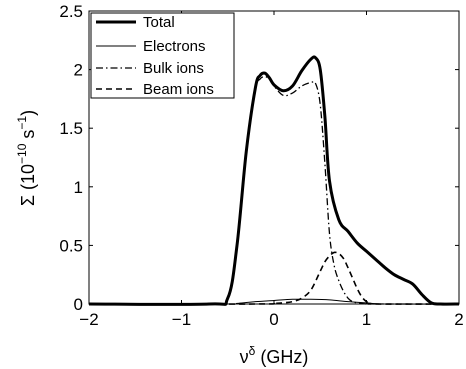 Image resolution: width=466 pixels, height=369 pixels. What do you see at coordinates (178, 89) in the screenshot?
I see `legend-label-beam-ions: Beam ions` at bounding box center [178, 89].